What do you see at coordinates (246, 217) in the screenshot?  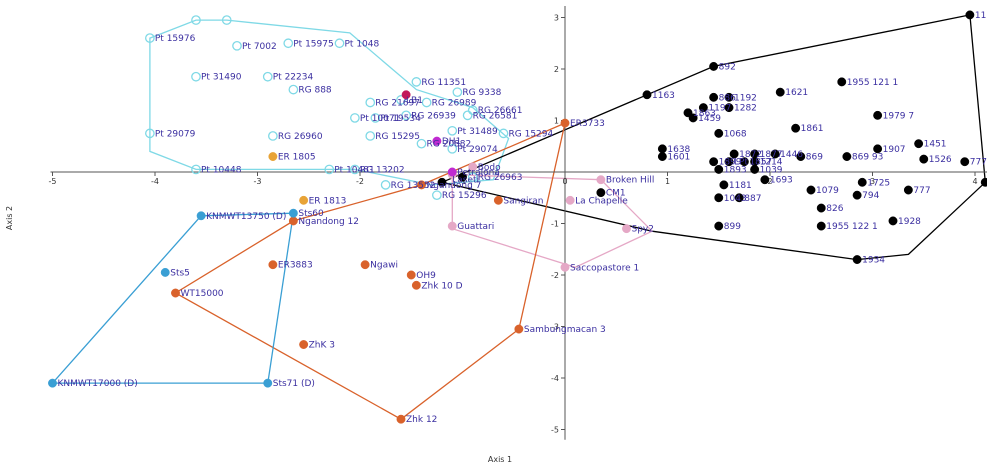 I see `point-label: KNMWT13750 (D)` at bounding box center [246, 217].